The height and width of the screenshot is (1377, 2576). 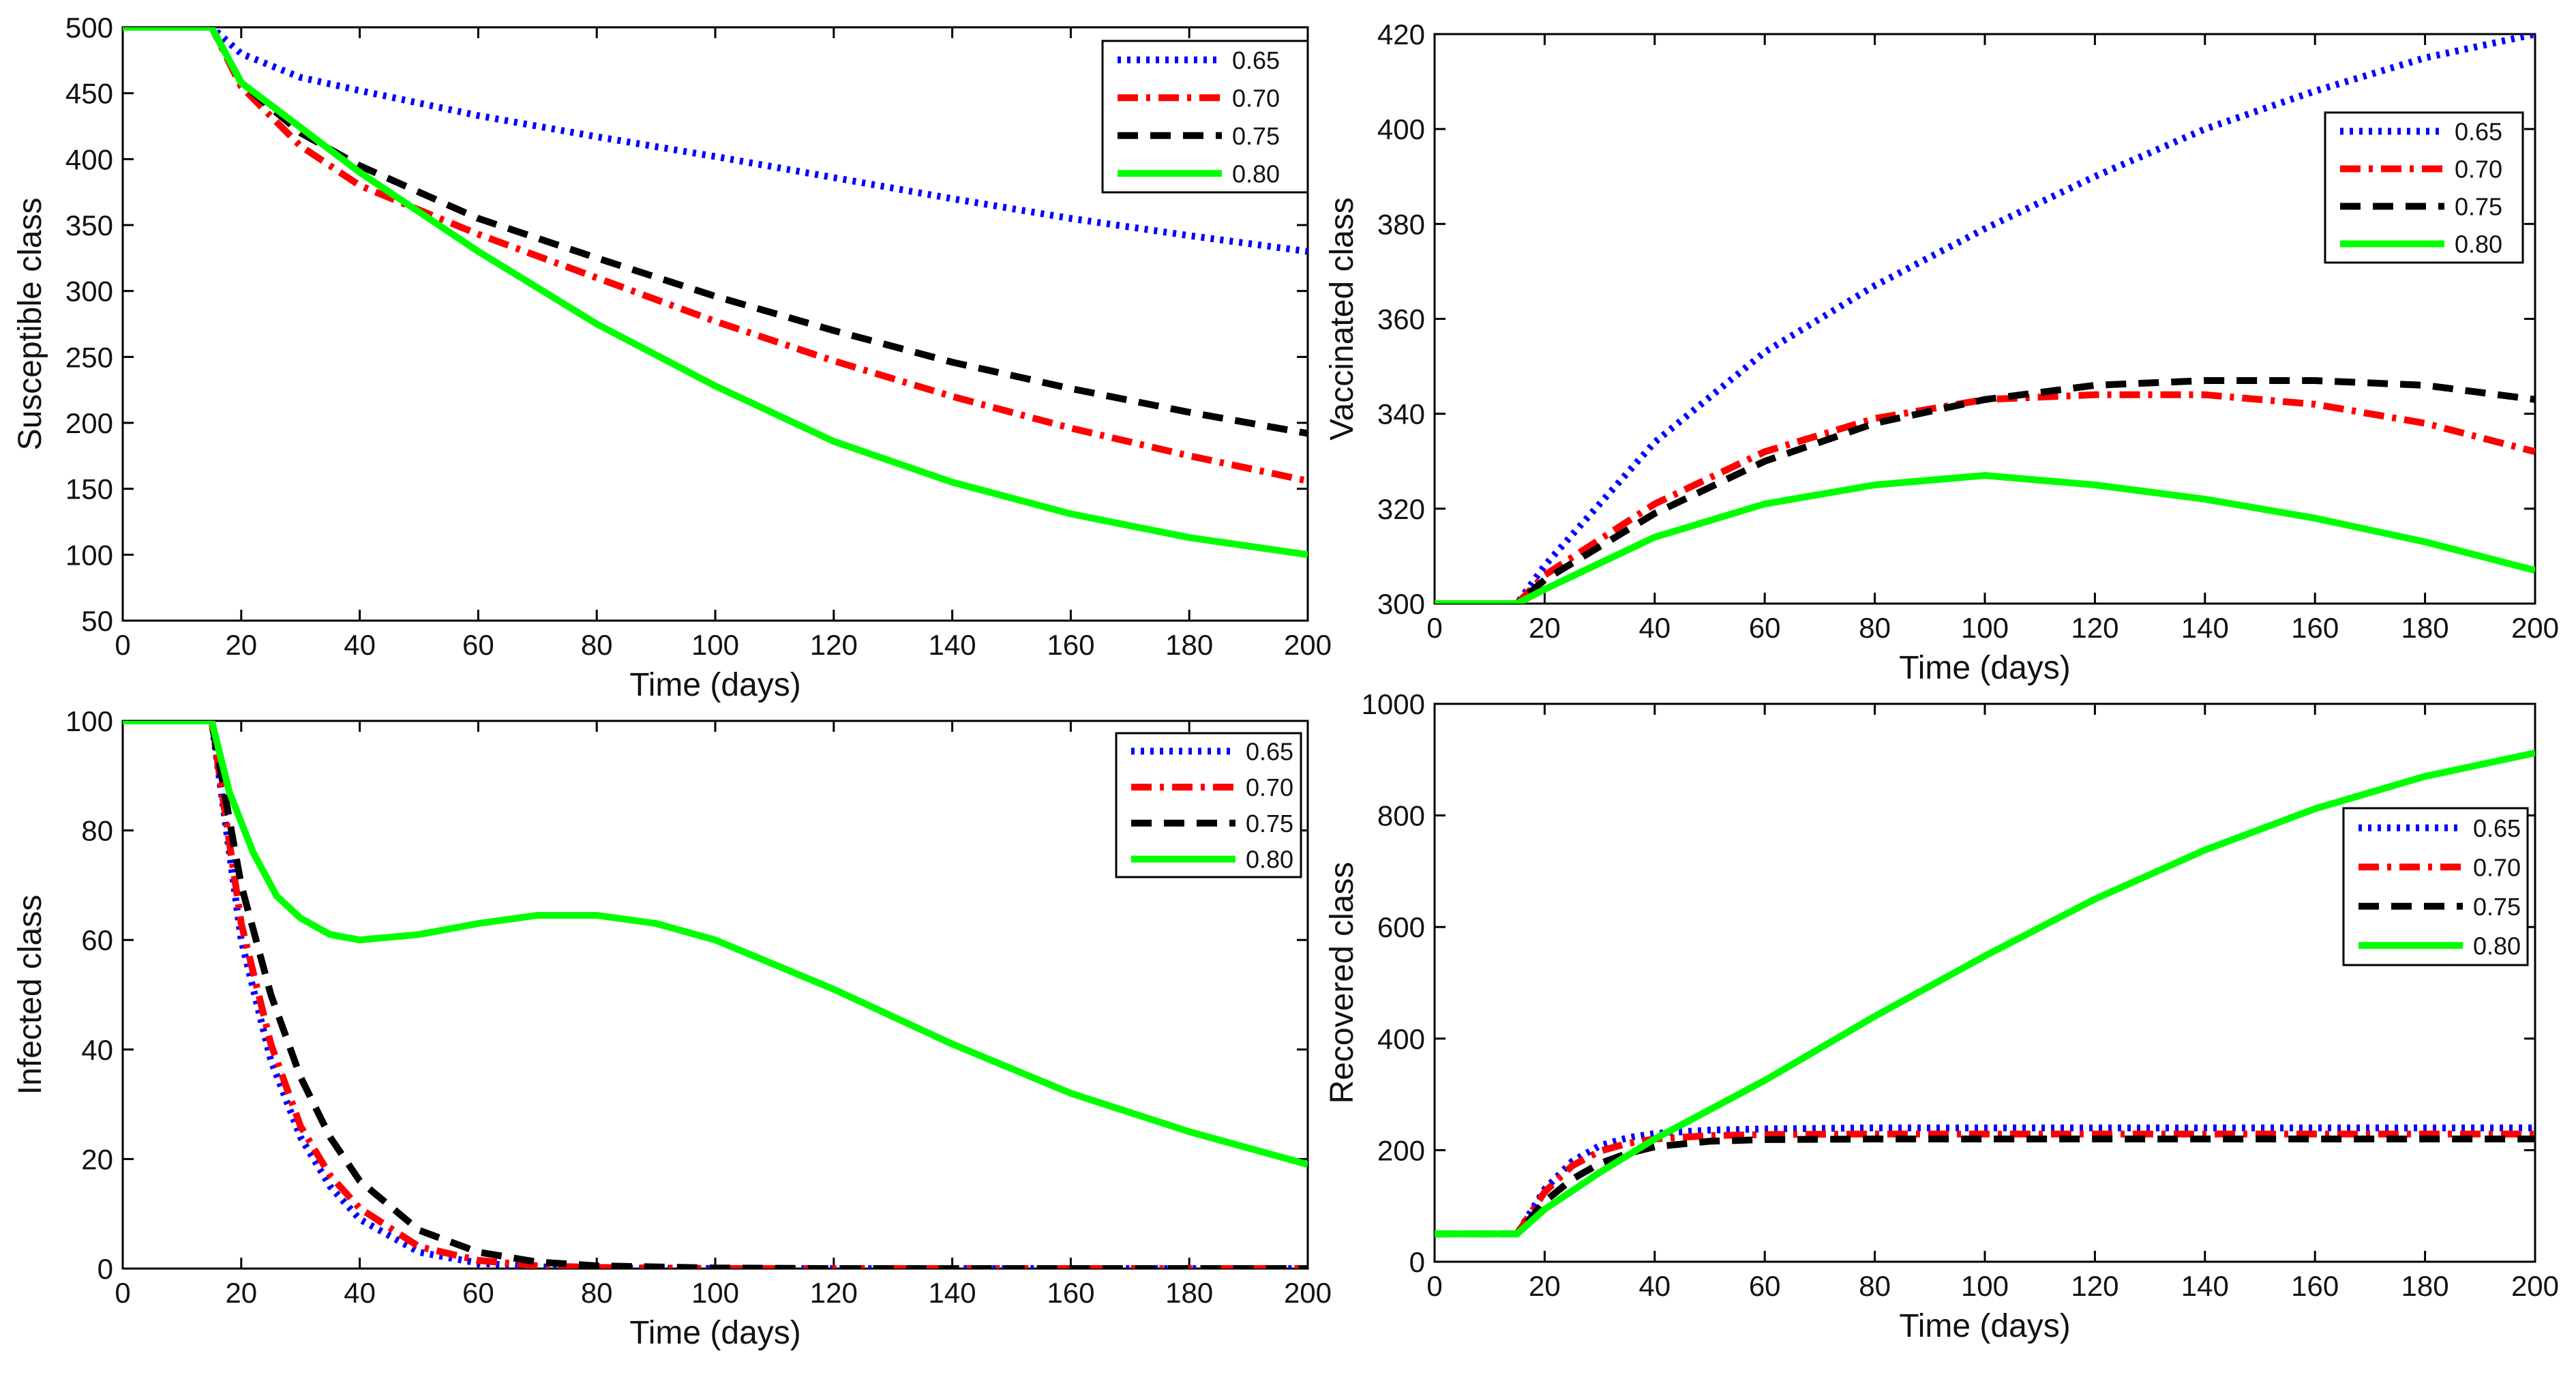 What do you see at coordinates (1269, 751) in the screenshot?
I see `infected-legend-label-065: 0.65` at bounding box center [1269, 751].